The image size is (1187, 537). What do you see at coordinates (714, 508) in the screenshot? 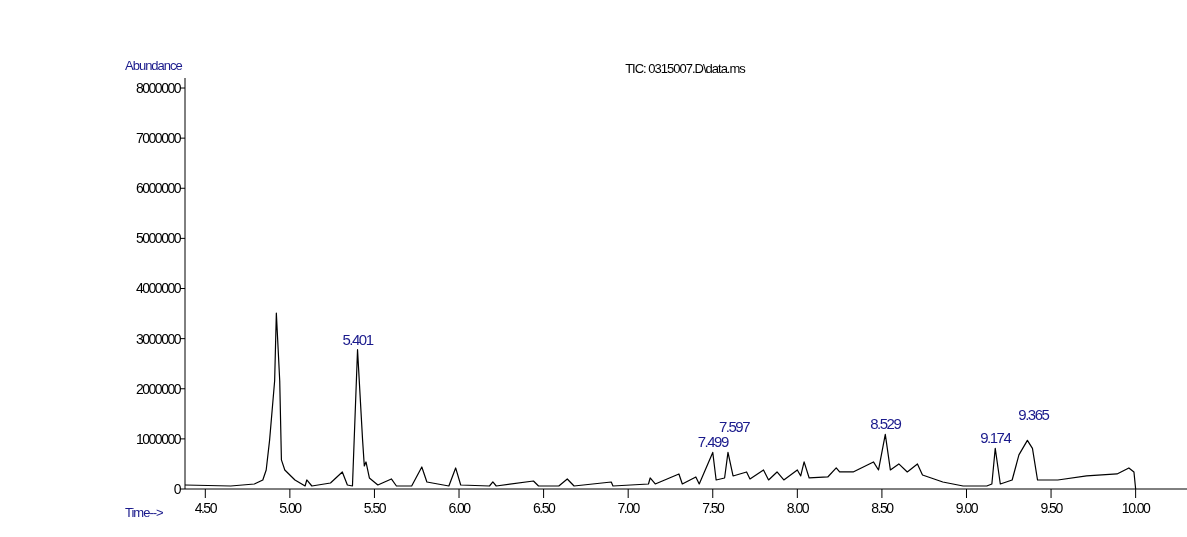
I see `x-tick-label: 7.50` at bounding box center [714, 508].